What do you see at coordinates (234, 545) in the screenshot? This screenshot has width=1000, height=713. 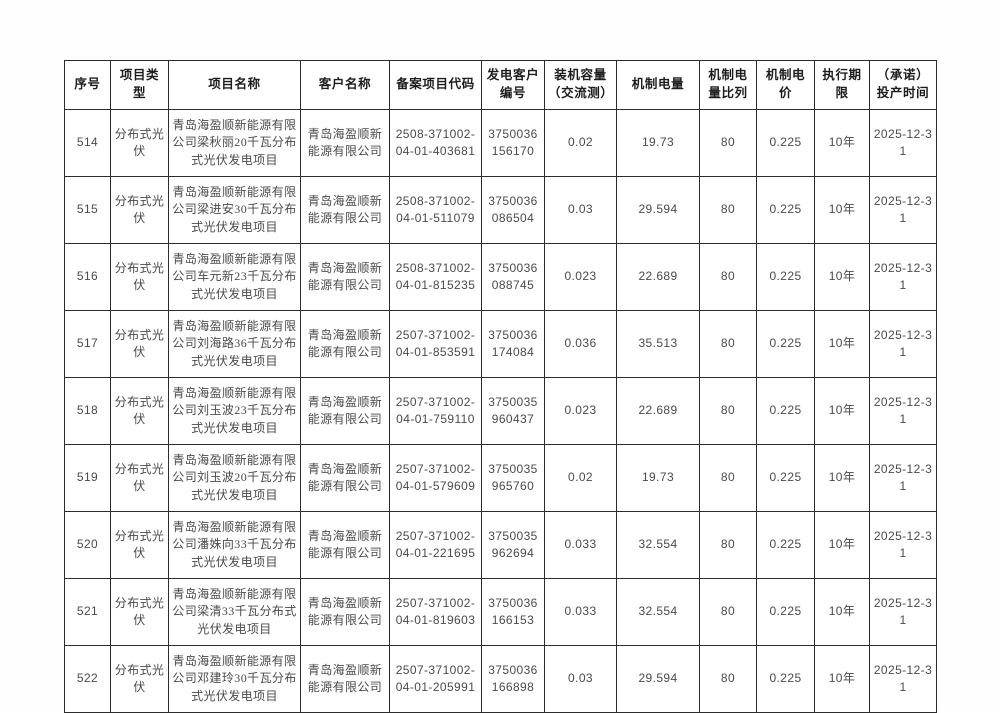 I see `cell-project-name: 青岛海盈顺新能源有限公司潘姝向33千瓦分布式光伏发电项目` at bounding box center [234, 545].